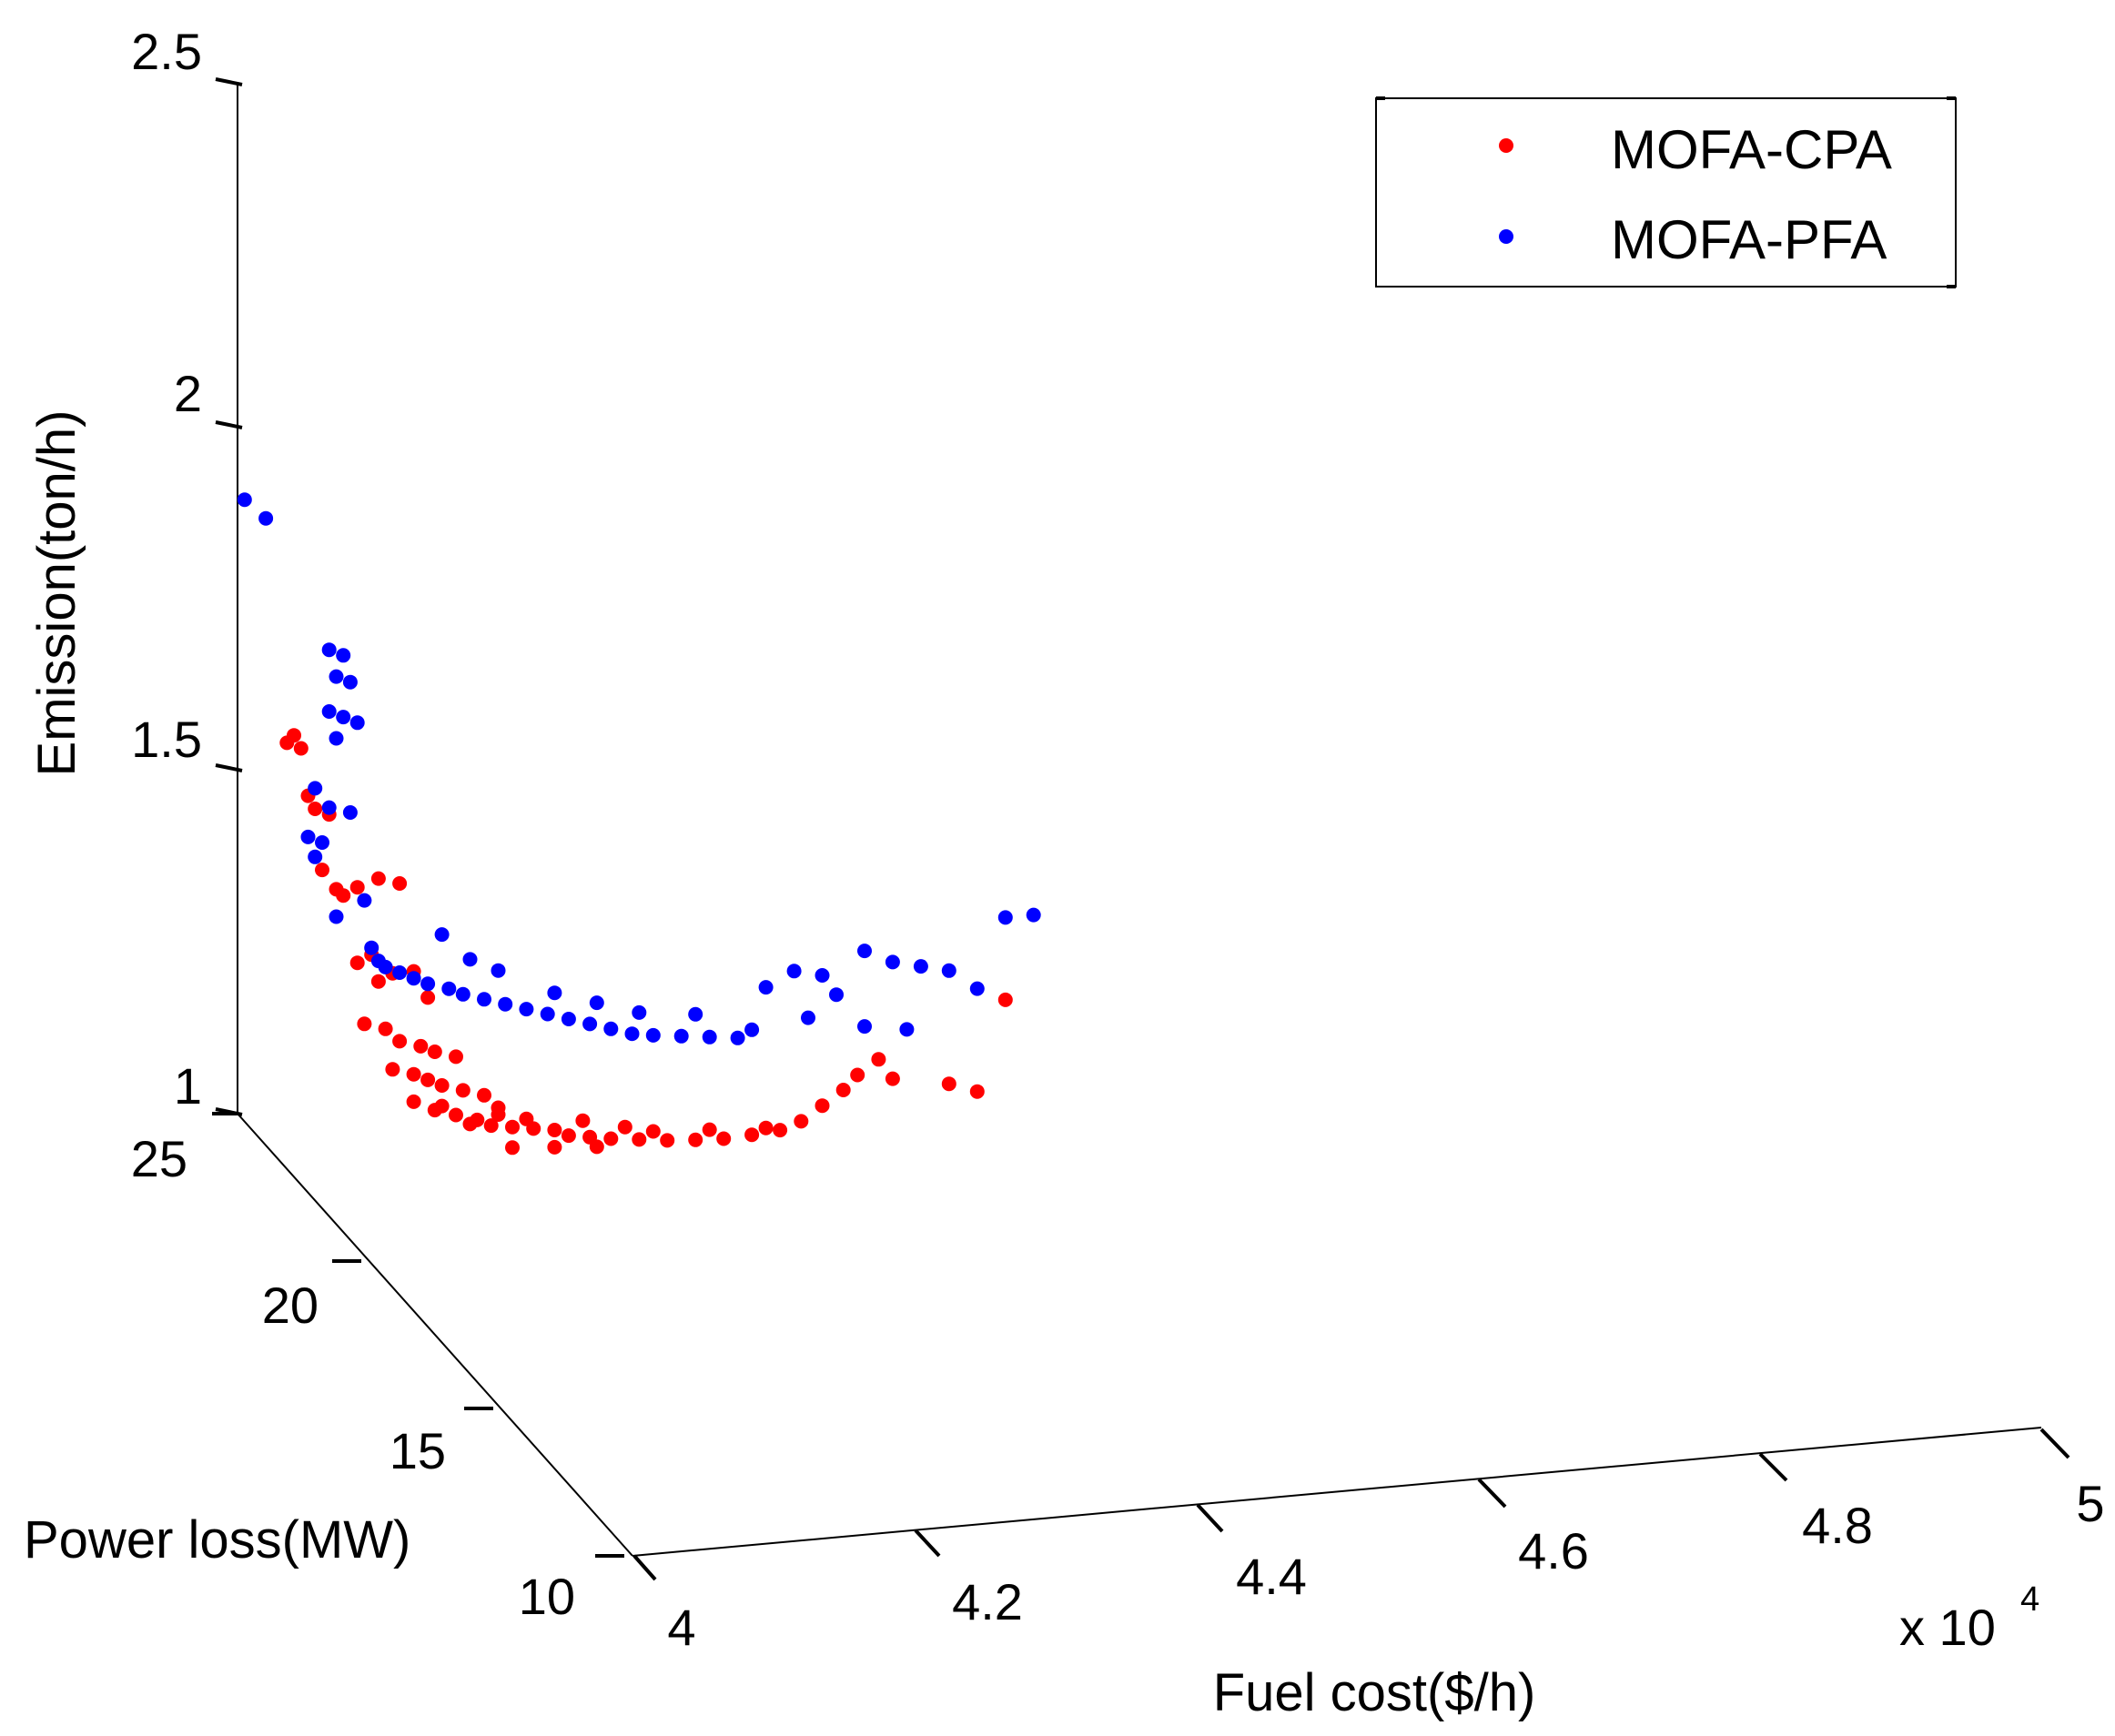 This screenshot has height=1736, width=2115. Describe the element at coordinates (1837, 1525) in the screenshot. I see `x-tick-label: 4.8` at that location.